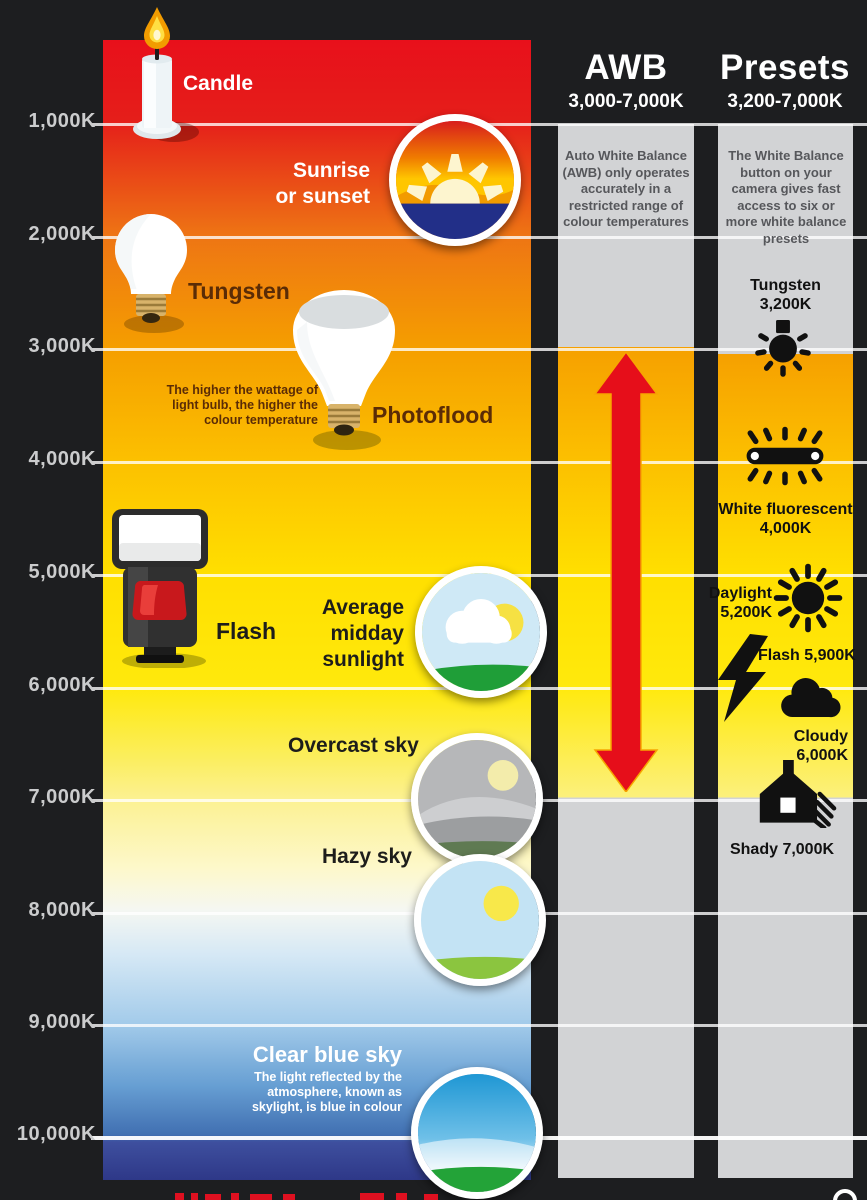 The width and height of the screenshot is (867, 1200). Describe the element at coordinates (811, 698) in the screenshot. I see `preset-cloudy-icon` at that location.